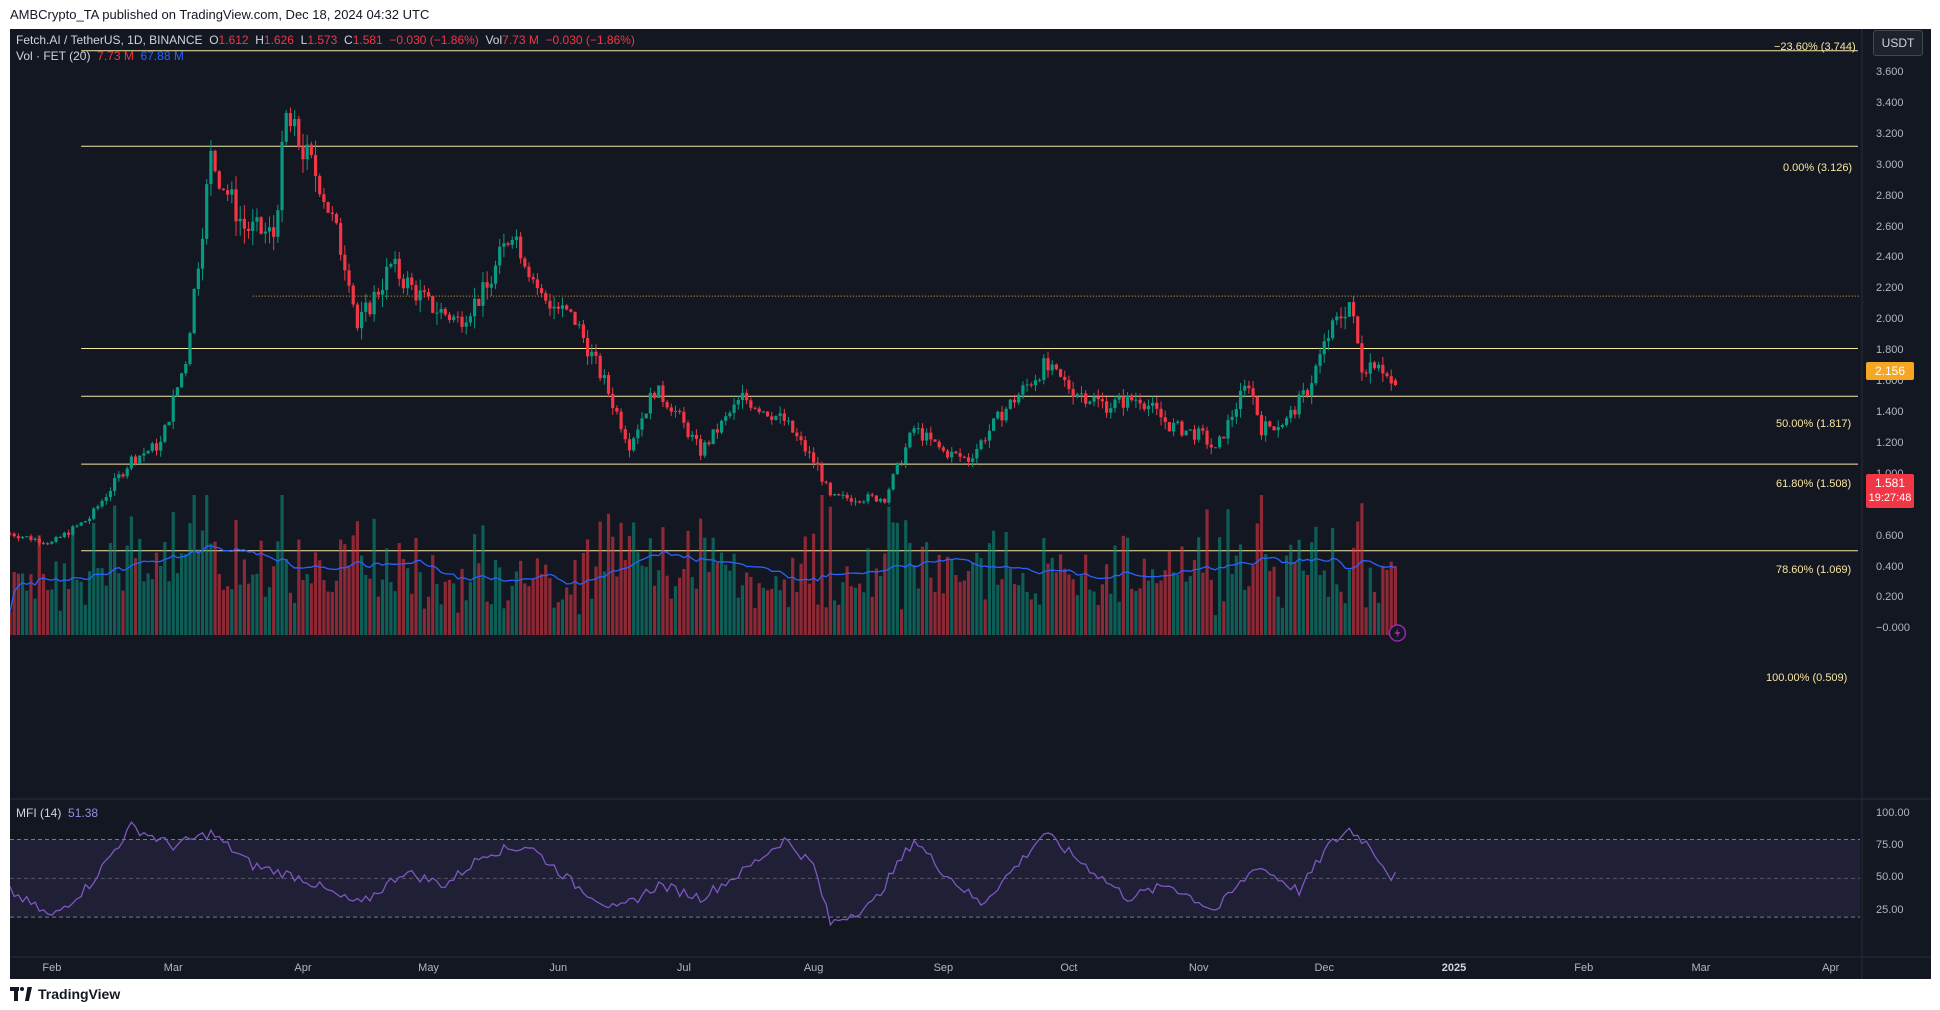  What do you see at coordinates (1893, 812) in the screenshot?
I see `mfi-axis-tick: 100.00` at bounding box center [1893, 812].